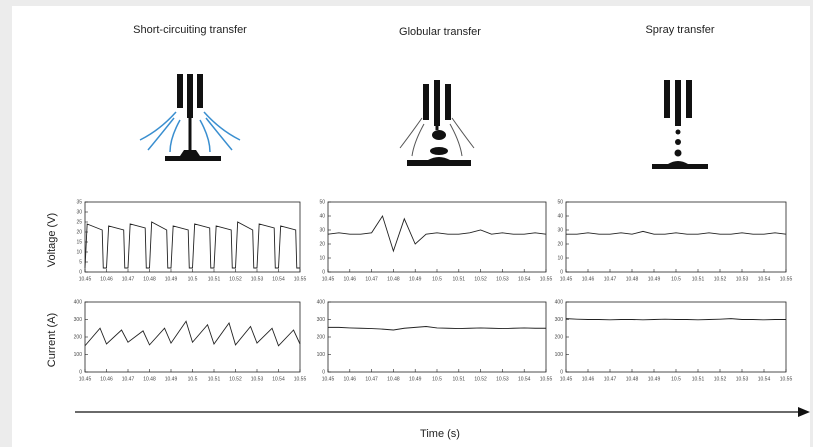 The height and width of the screenshot is (447, 813). What do you see at coordinates (190, 30) in the screenshot?
I see `column-title: Short-circuiting transfer` at bounding box center [190, 30].